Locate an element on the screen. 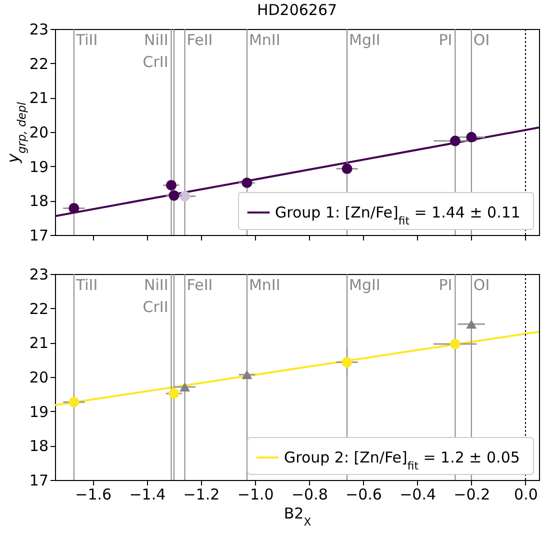 This screenshot has height=553, width=549. x-tick-label: −1.0 is located at coordinates (255, 495).